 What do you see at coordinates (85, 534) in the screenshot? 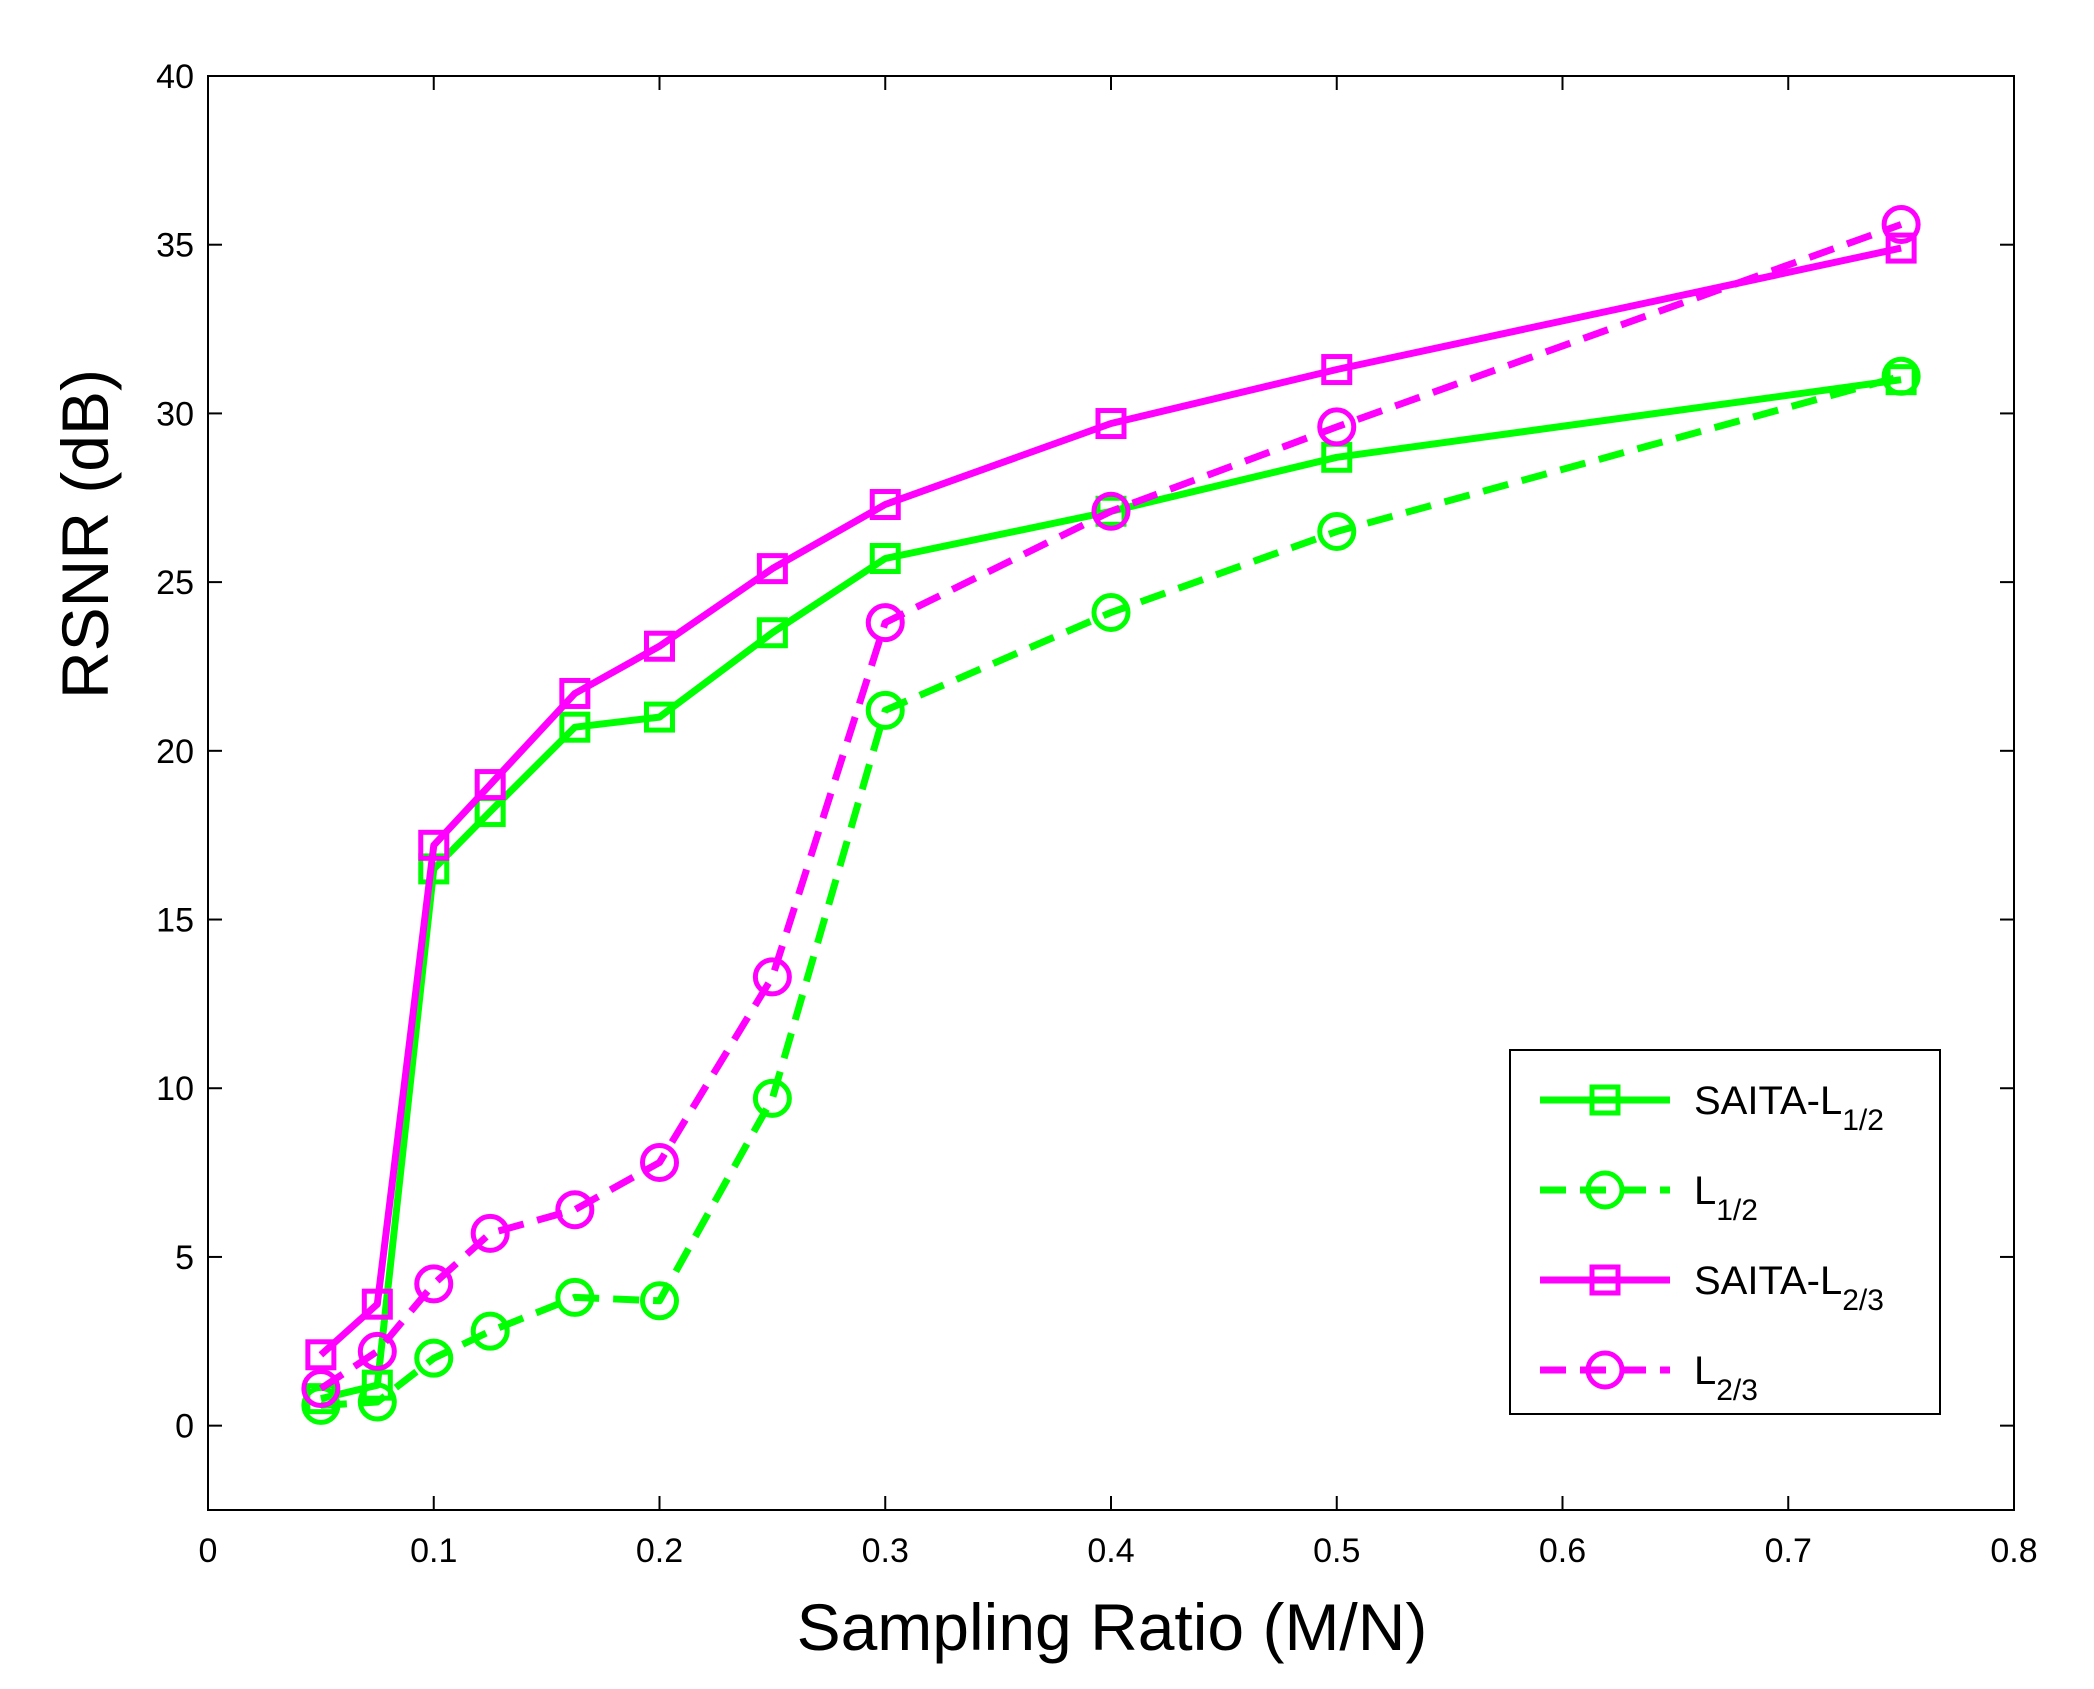
I see `y-axis-title: RSNR (dB)` at bounding box center [85, 534].